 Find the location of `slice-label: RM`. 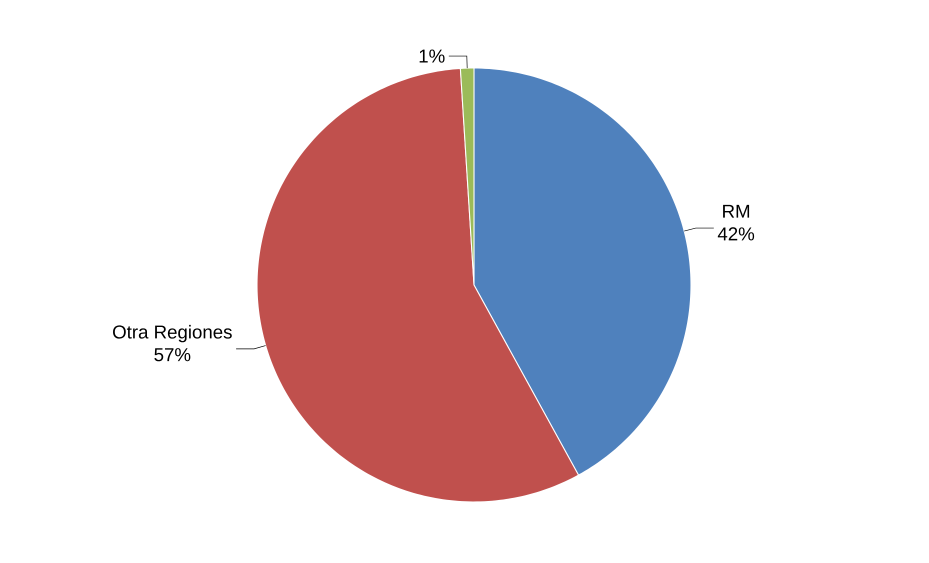

slice-label: RM is located at coordinates (736, 211).